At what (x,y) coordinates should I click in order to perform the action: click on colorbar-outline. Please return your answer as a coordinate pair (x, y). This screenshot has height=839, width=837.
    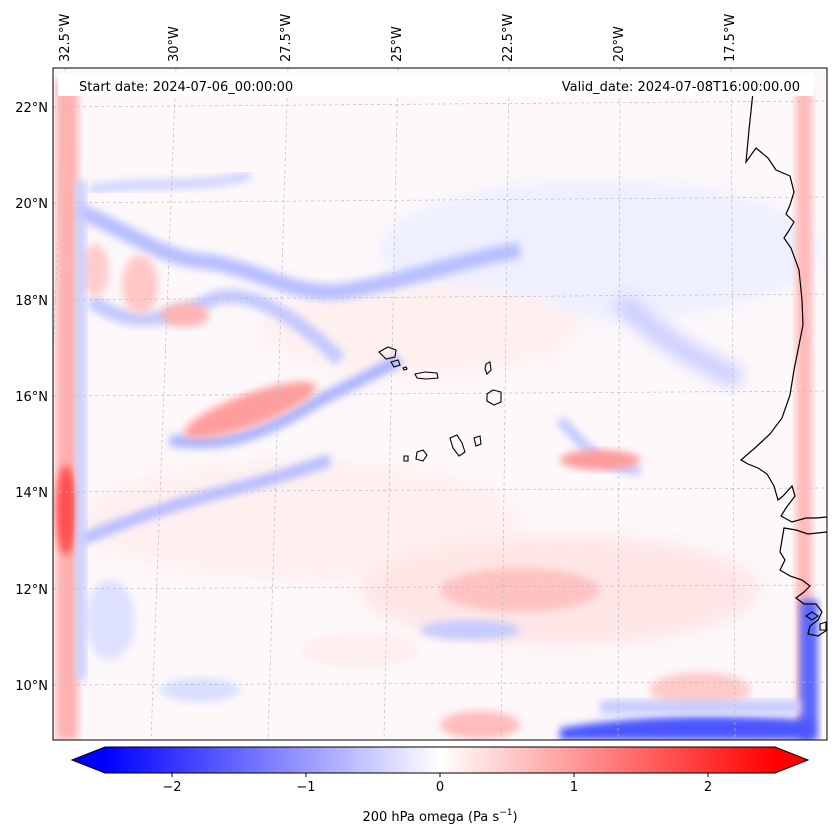
    Looking at the image, I should click on (440, 760).